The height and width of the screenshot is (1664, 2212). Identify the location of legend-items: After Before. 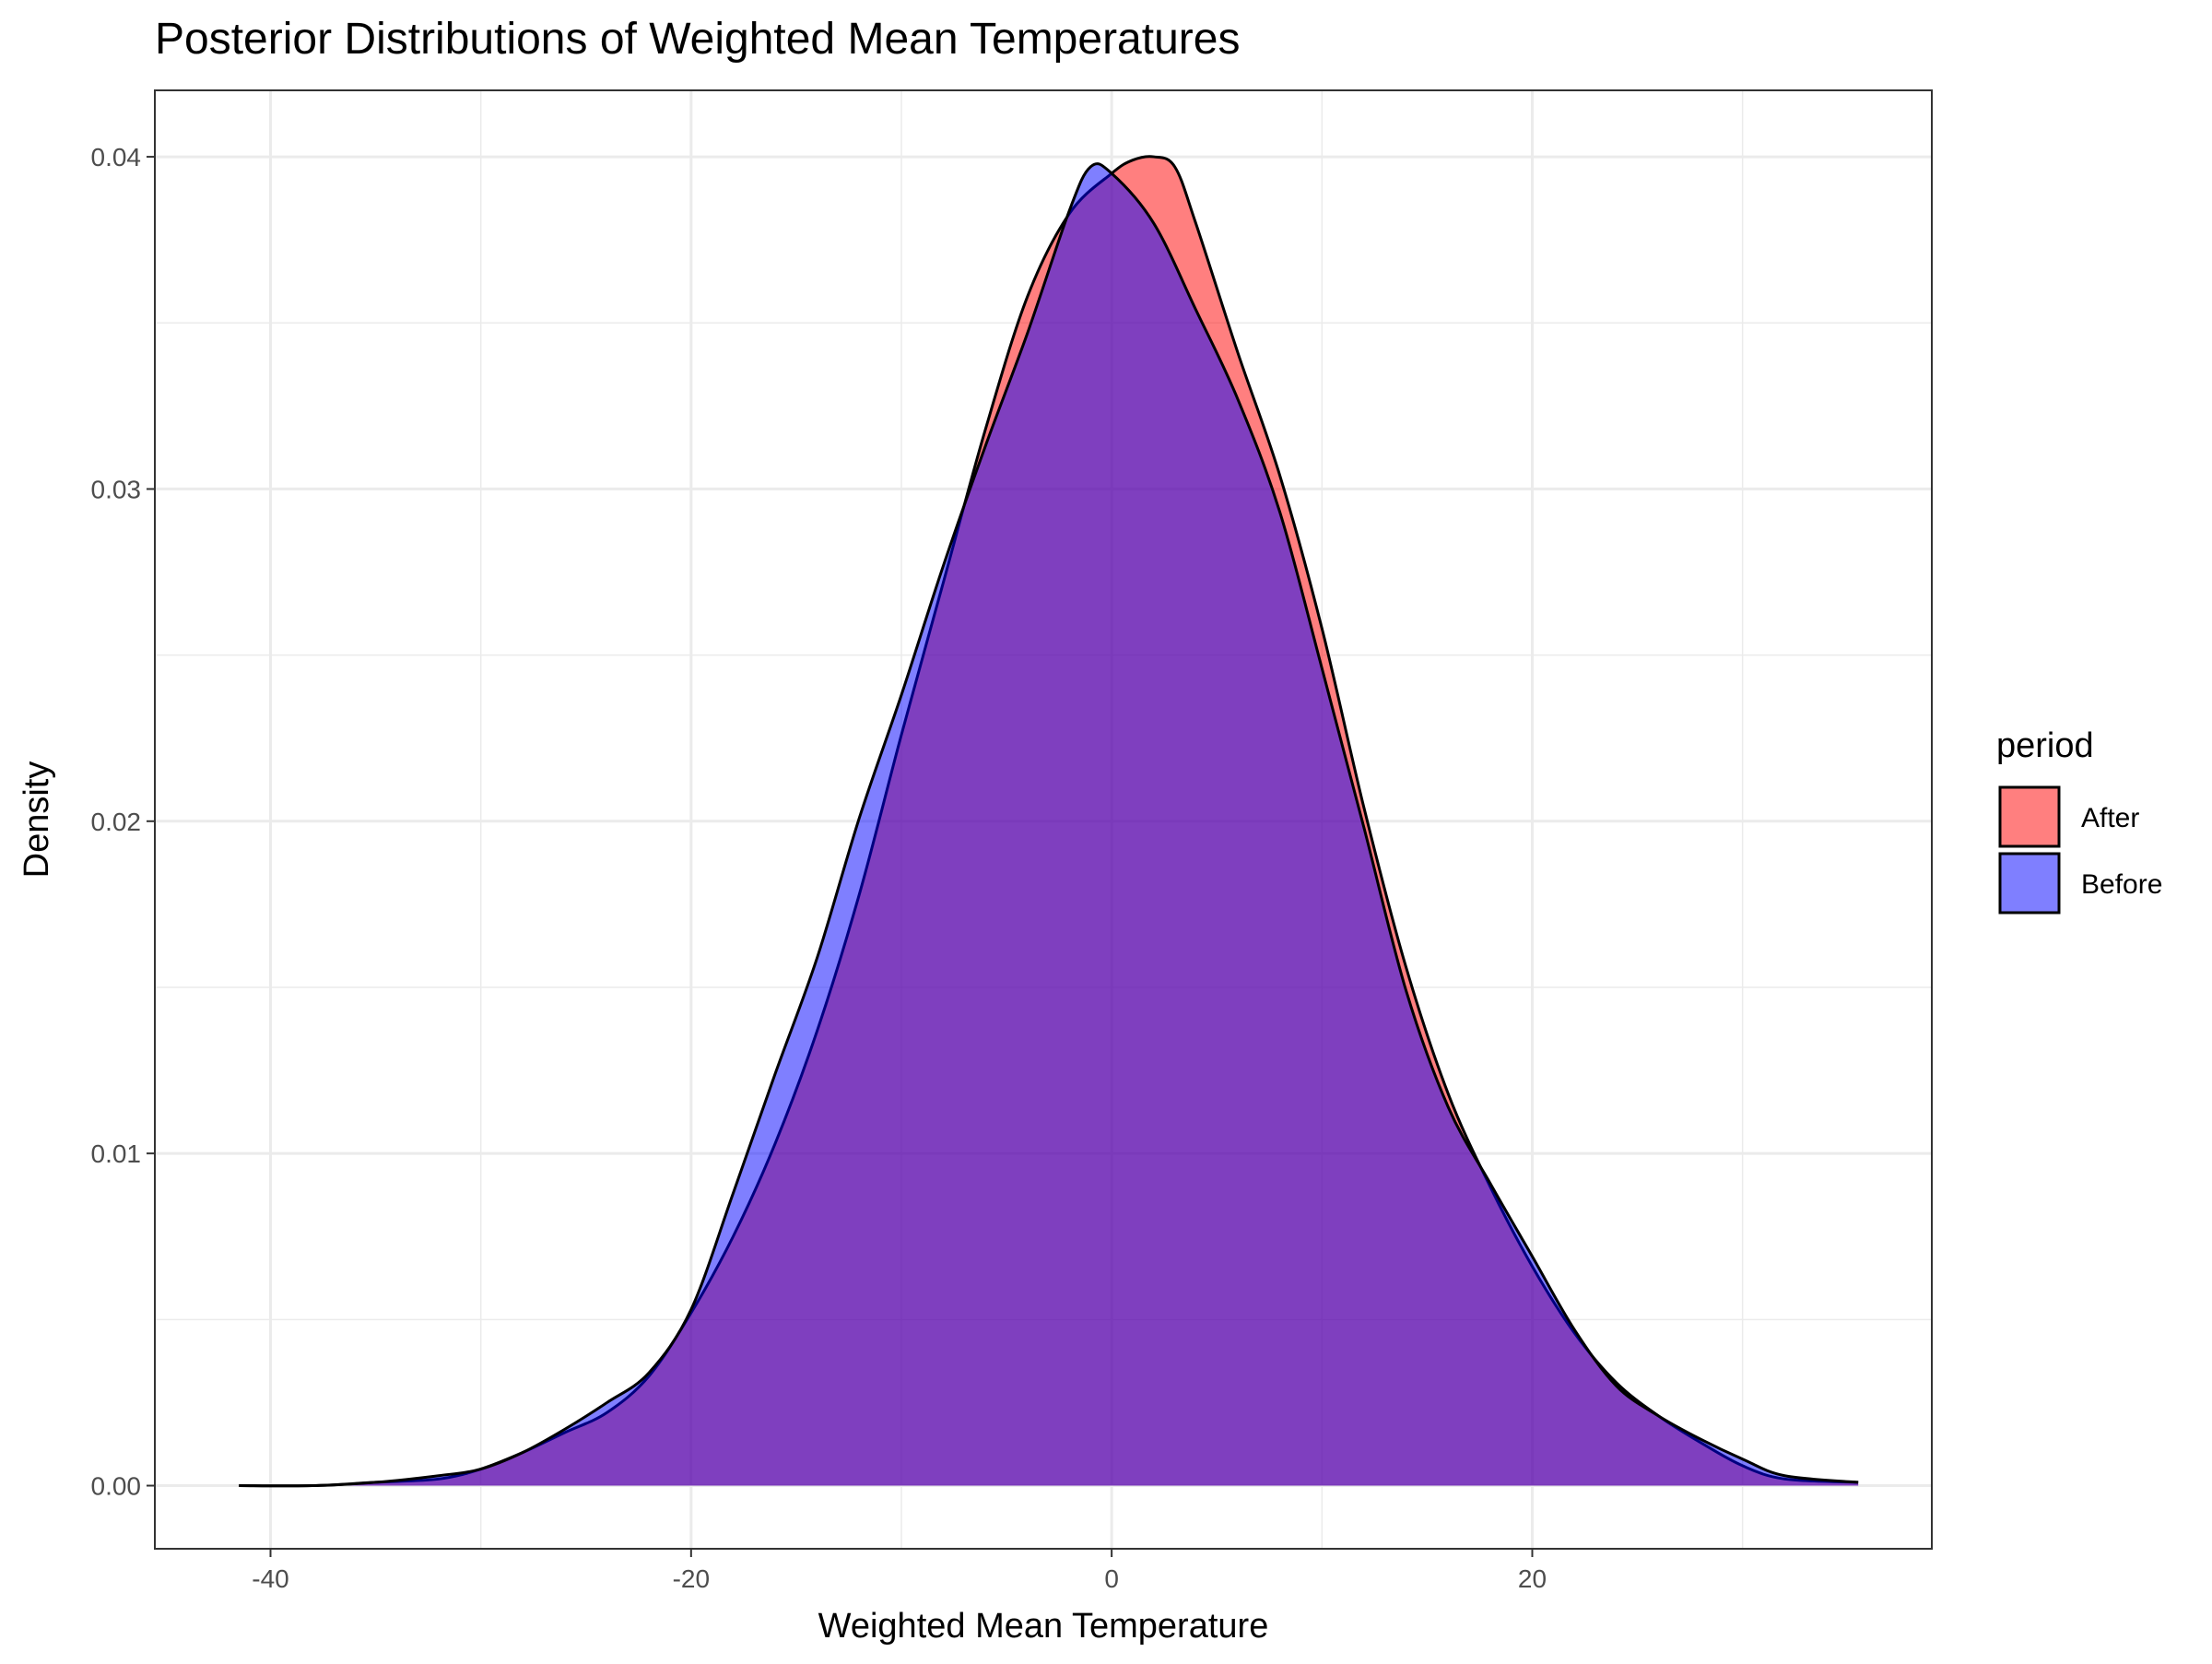
(2080, 850).